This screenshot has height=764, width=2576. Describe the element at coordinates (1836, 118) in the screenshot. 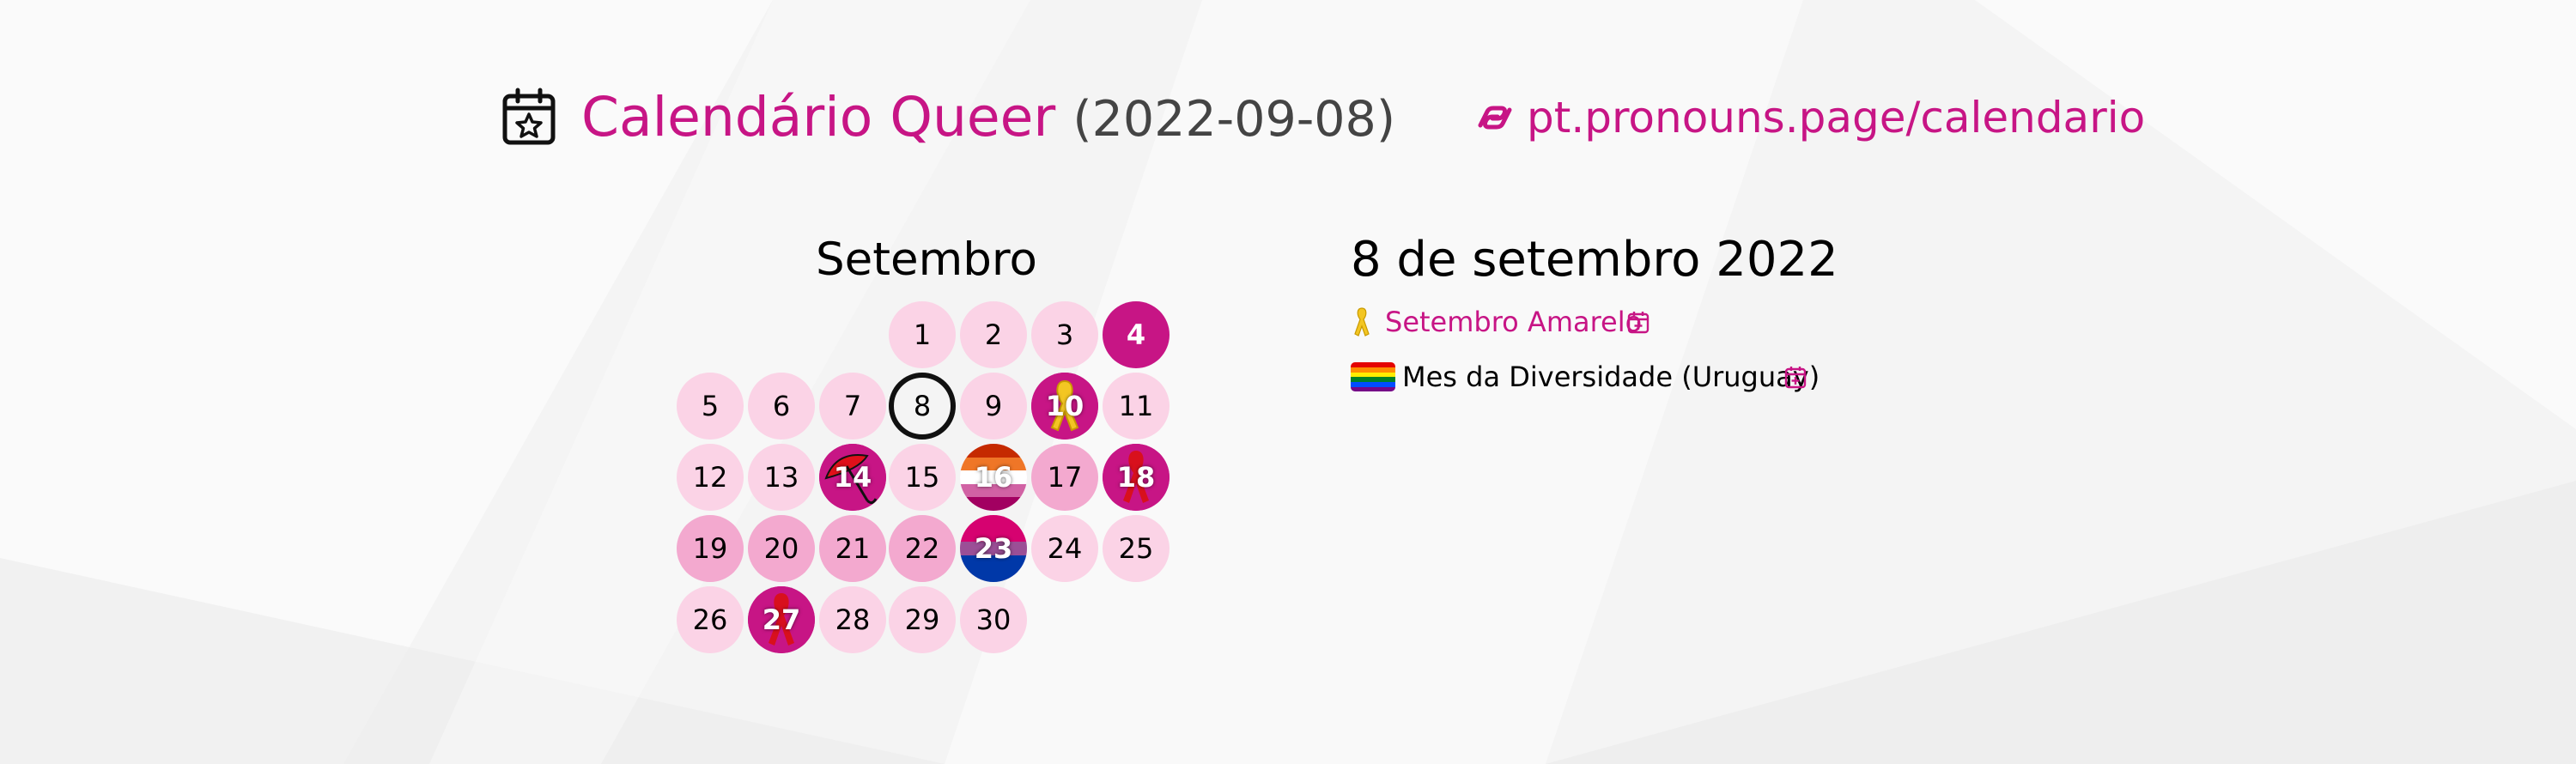

I see `calendar-link: pt.pronouns.page/calendario` at that location.